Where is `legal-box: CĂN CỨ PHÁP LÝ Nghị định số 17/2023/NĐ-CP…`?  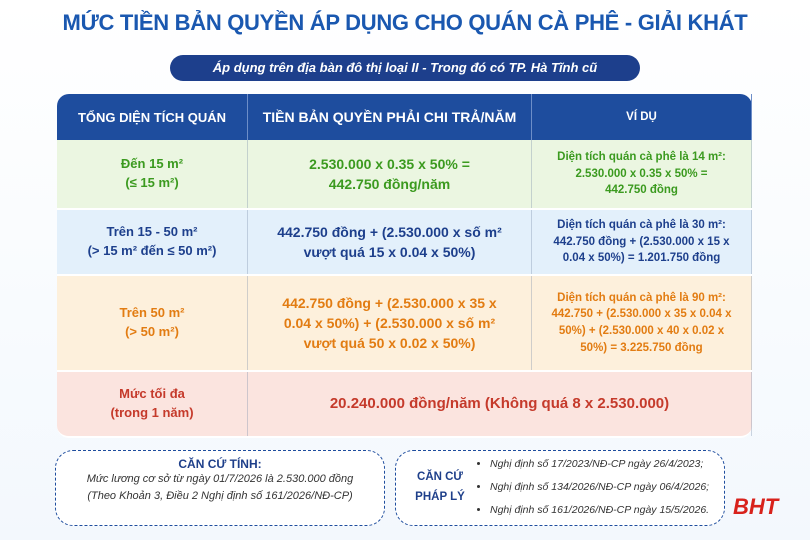
legal-box: CĂN CỨ PHÁP LÝ Nghị định số 17/2023/NĐ-CP… is located at coordinates (560, 488).